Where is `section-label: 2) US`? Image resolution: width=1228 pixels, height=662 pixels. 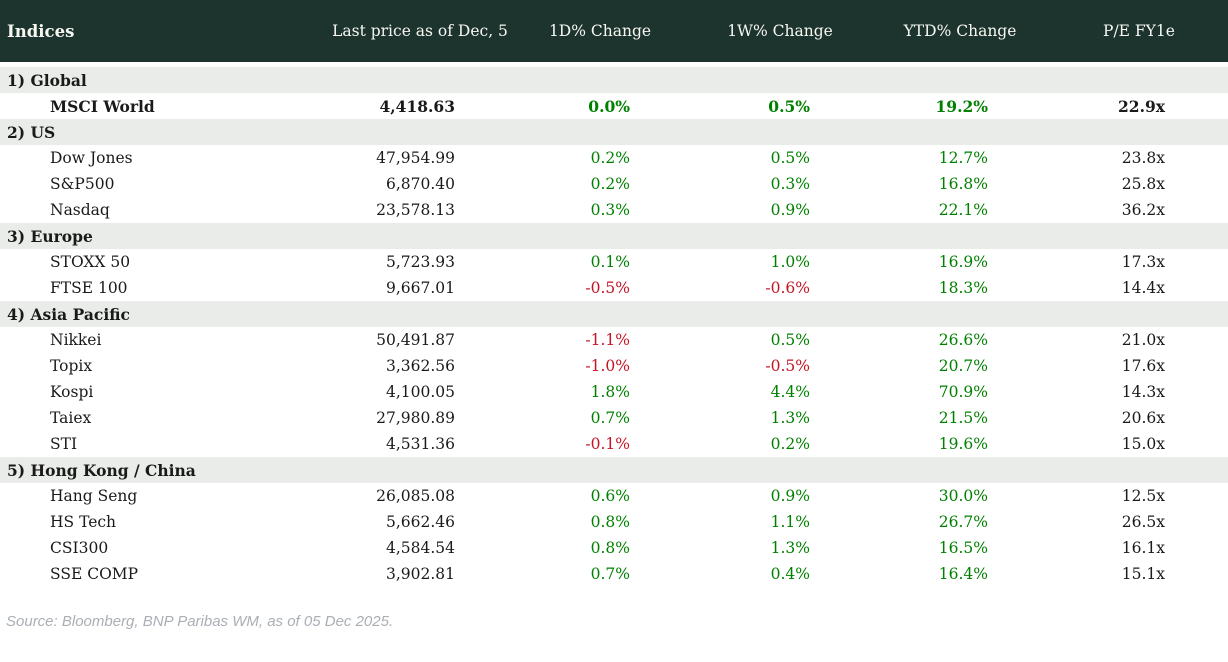 section-label: 2) US is located at coordinates (614, 132).